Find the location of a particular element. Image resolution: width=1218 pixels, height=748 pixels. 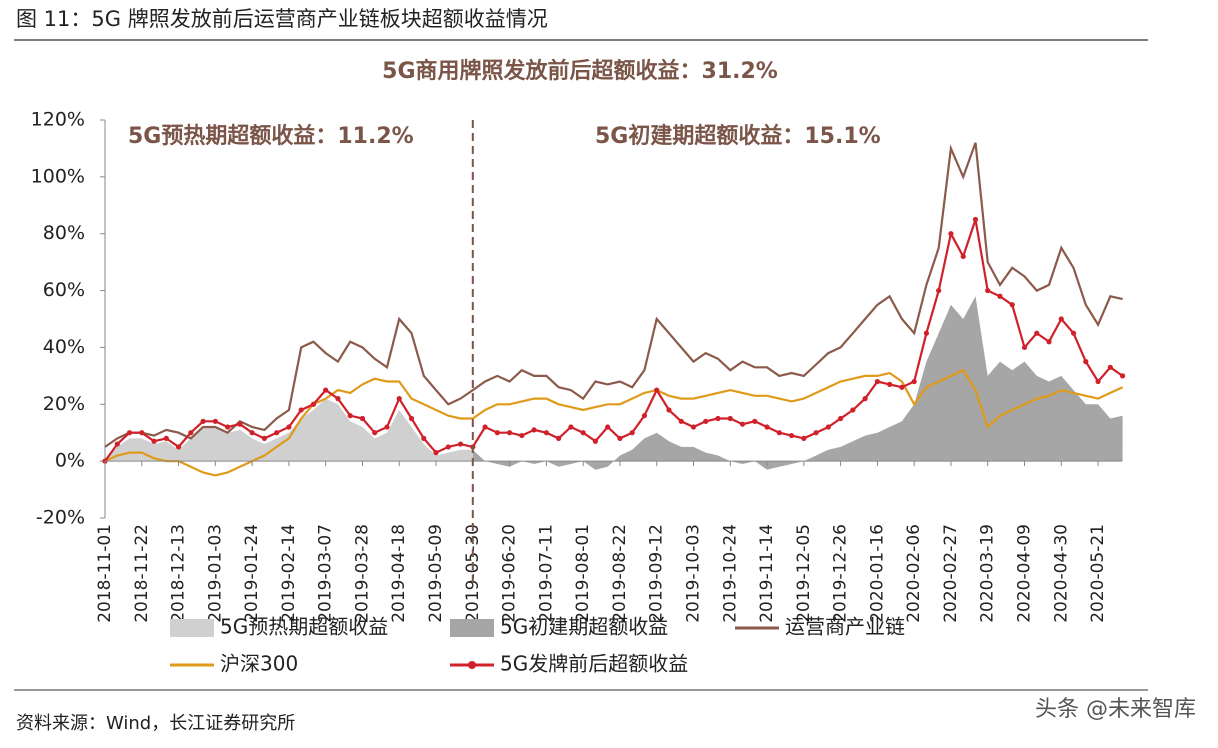

y-tick-label: 80% is located at coordinates (64, 233).